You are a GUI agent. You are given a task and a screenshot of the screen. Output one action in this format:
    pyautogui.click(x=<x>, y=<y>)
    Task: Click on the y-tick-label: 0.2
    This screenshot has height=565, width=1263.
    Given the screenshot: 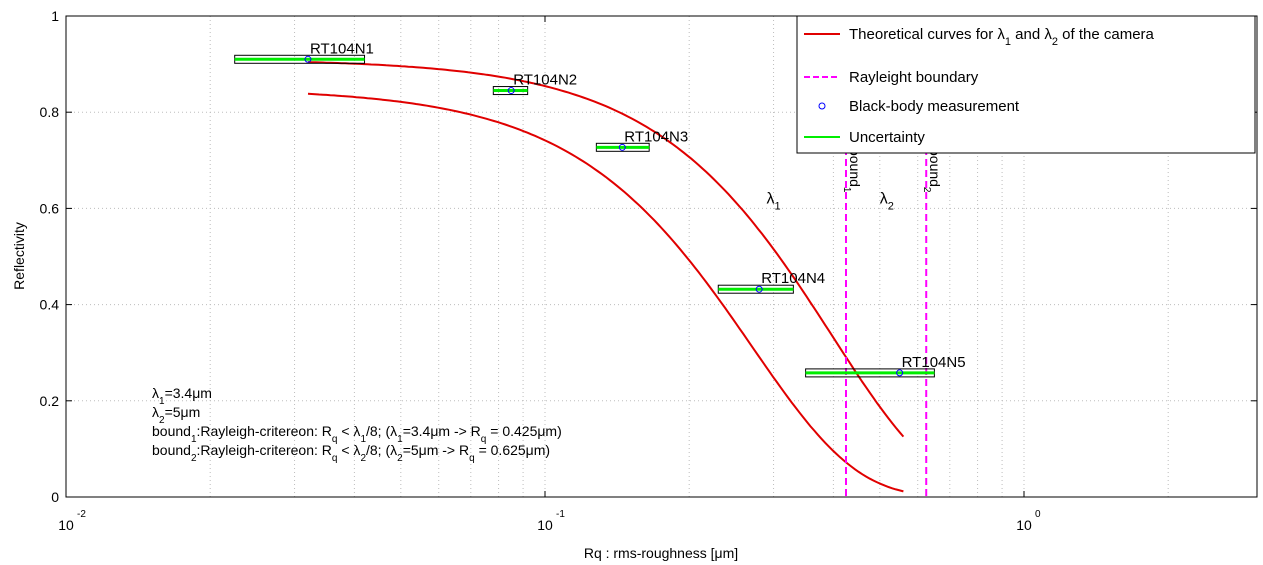 What is the action you would take?
    pyautogui.click(x=50, y=401)
    